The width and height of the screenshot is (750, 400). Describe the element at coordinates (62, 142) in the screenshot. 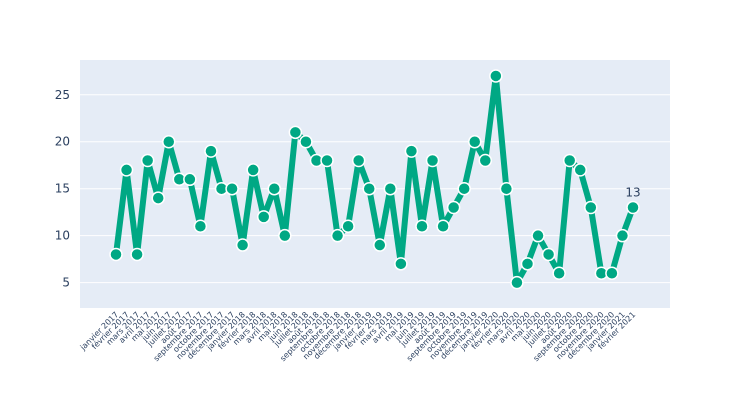

I see `y-tick-label: 20` at that location.